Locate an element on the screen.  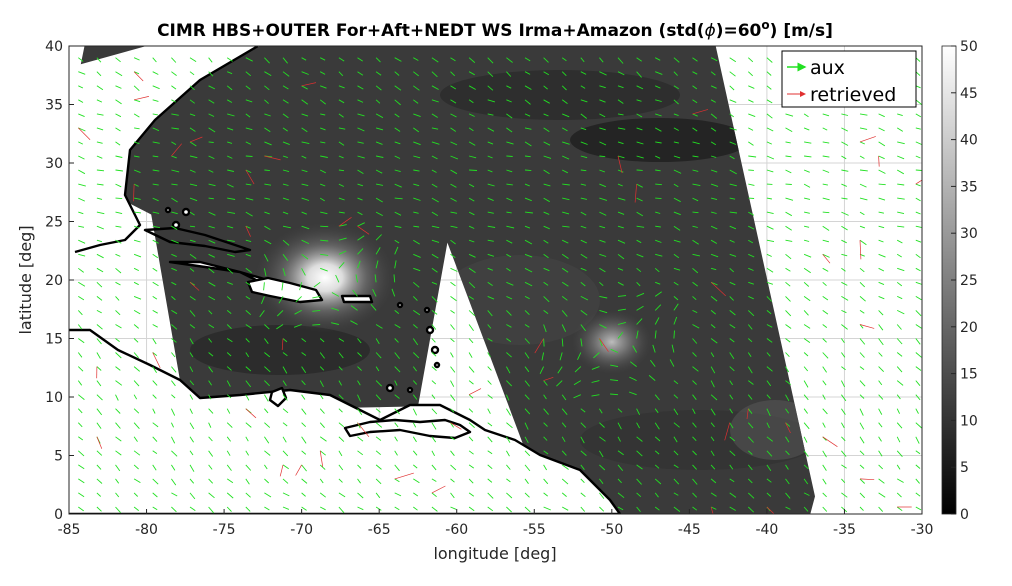
colorbar-tick-label: 10 is located at coordinates (969, 421).